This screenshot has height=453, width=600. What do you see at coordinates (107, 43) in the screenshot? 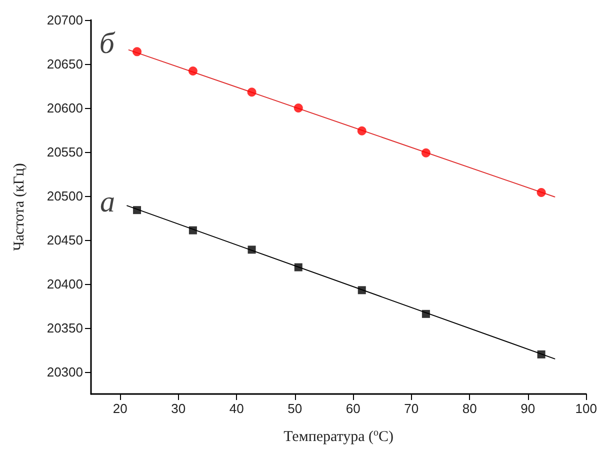
I see `series-label: б` at bounding box center [107, 43].